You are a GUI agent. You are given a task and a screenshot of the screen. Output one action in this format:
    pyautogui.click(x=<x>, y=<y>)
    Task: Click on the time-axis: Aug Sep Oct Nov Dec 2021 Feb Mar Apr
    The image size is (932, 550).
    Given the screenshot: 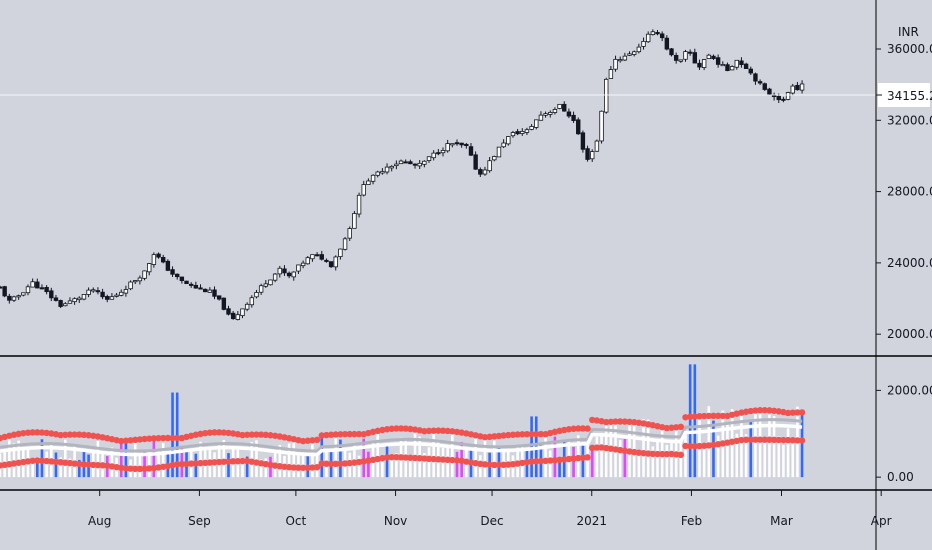 What is the action you would take?
    pyautogui.click(x=490, y=509)
    